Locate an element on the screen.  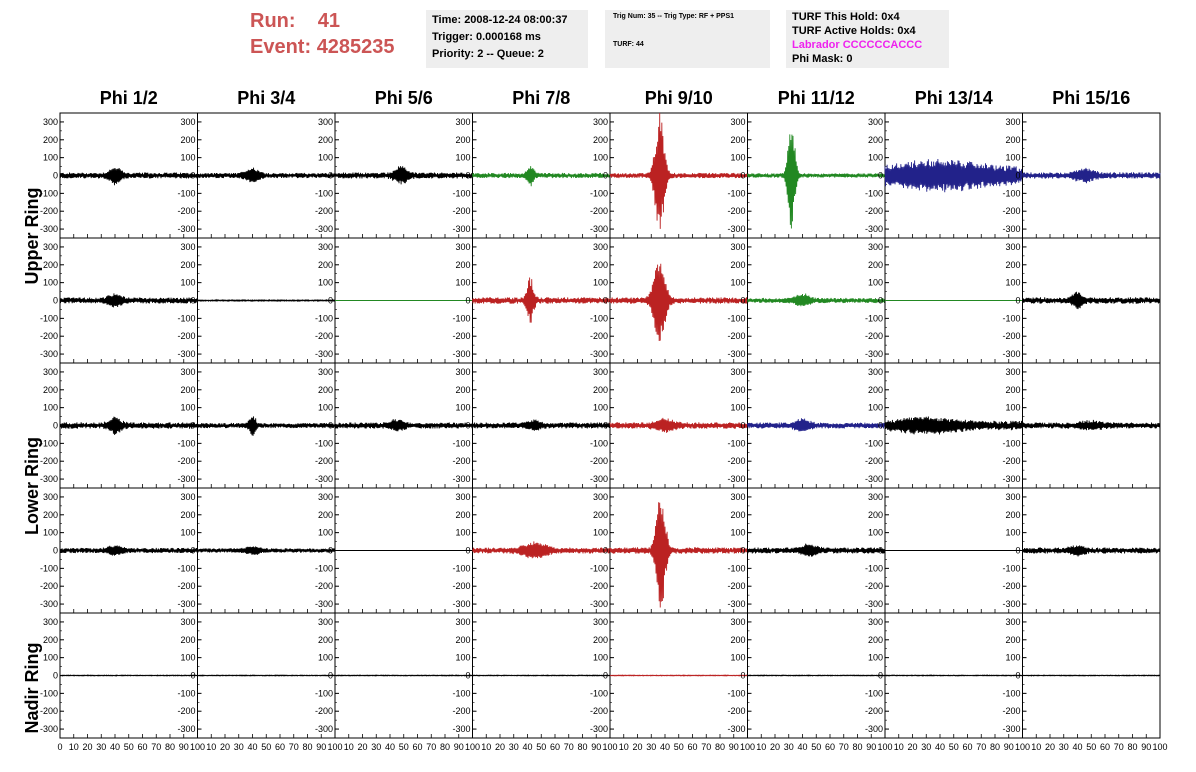
column-header: Phi 3/4 is located at coordinates (266, 98).